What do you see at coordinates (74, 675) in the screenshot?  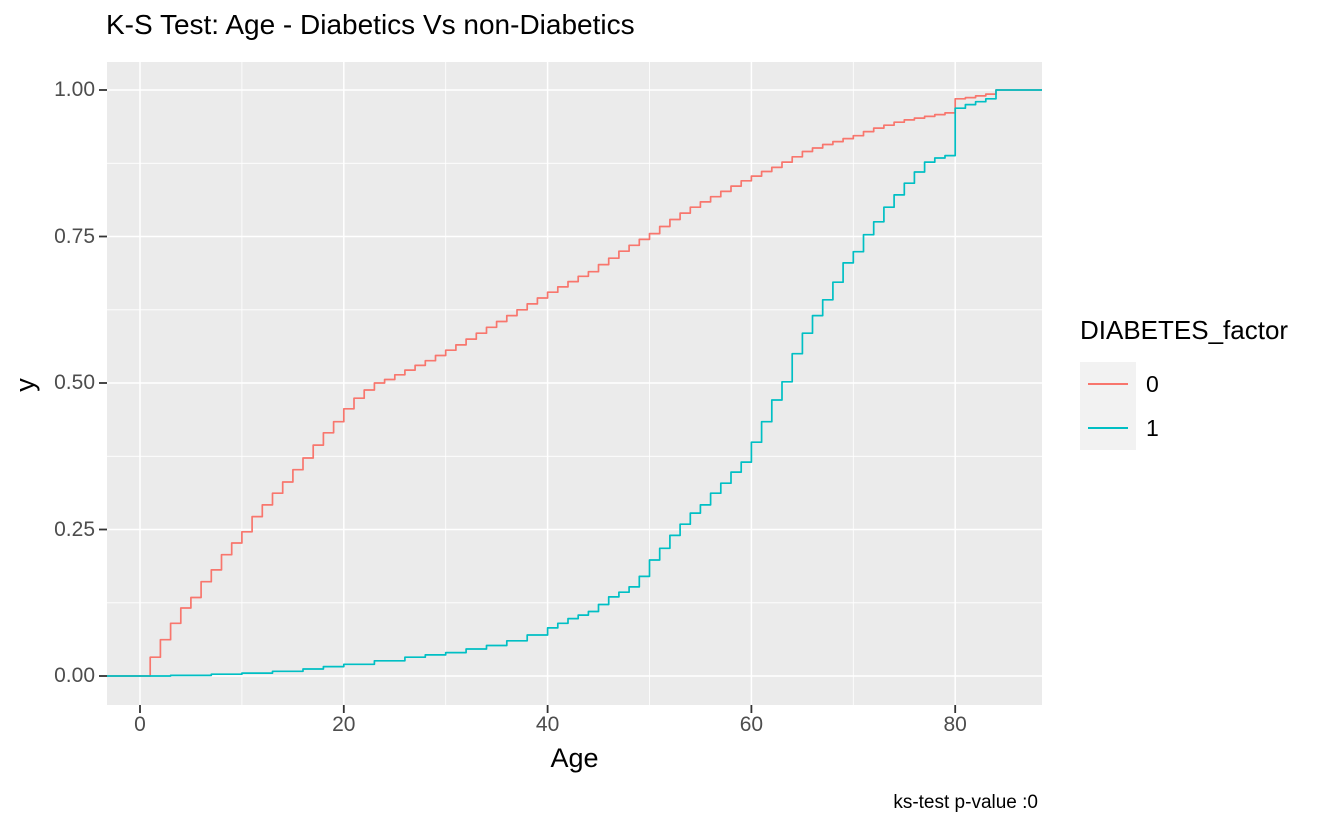 I see `y-tick-label: 0.00` at bounding box center [74, 675].